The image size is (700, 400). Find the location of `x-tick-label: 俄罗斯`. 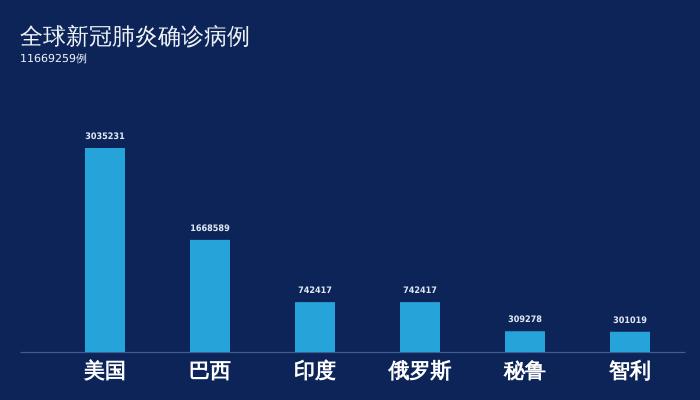

x-tick-label: 俄罗斯 is located at coordinates (420, 370).